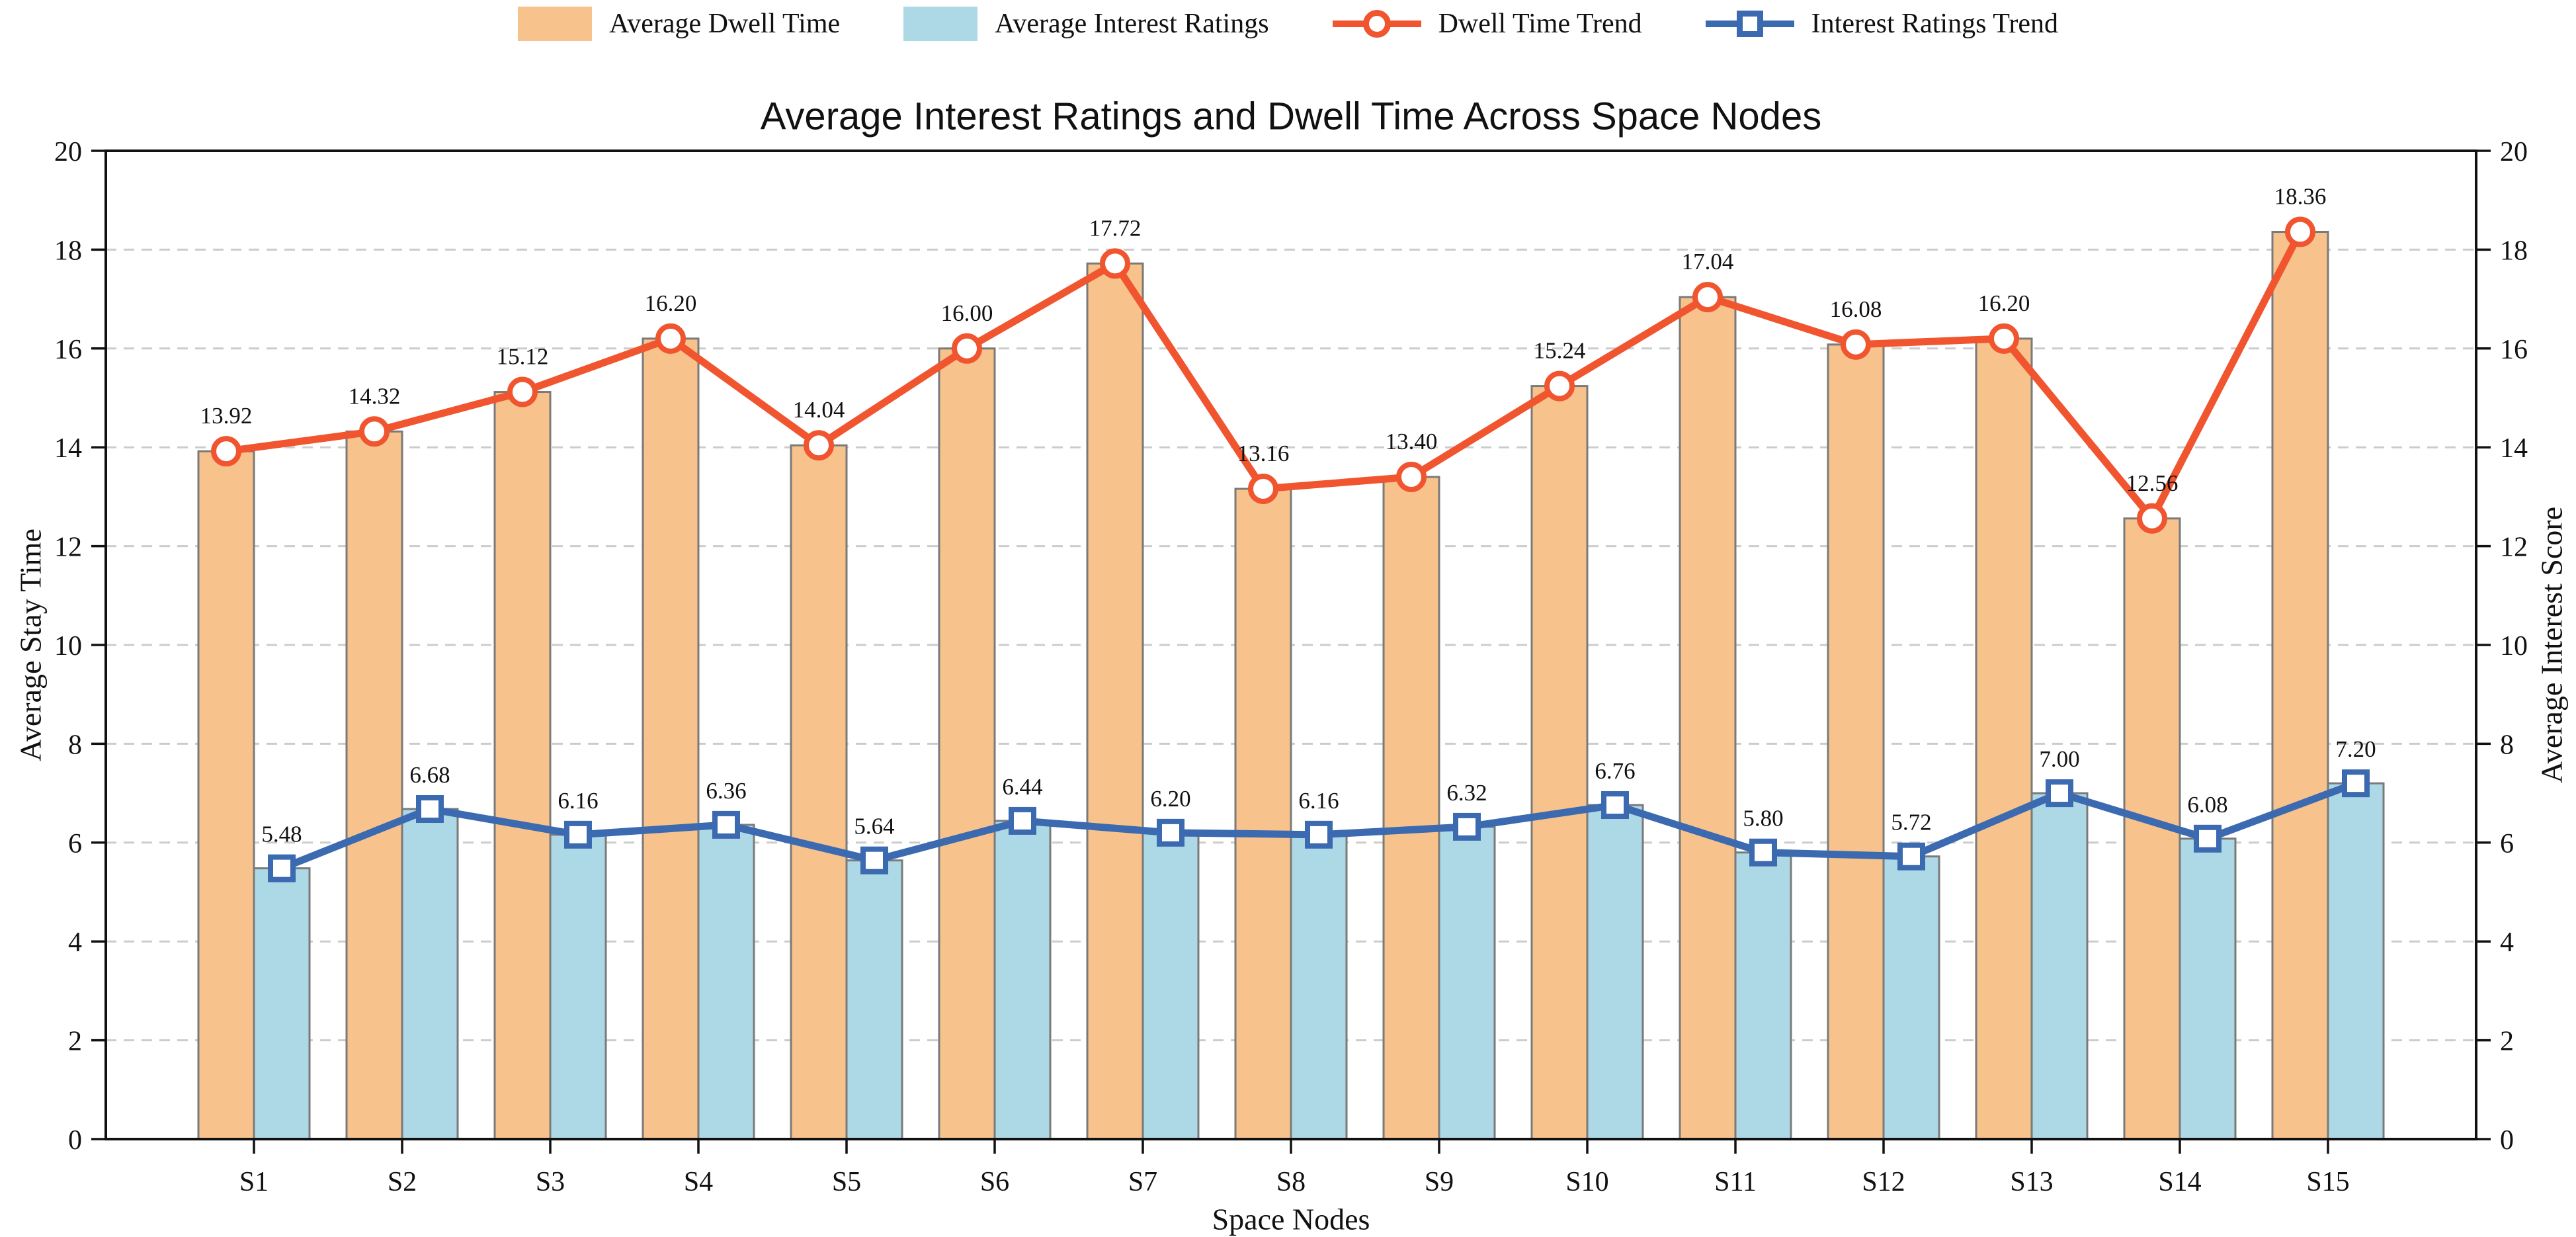  I want to click on value-label-interest-S12: 5.72, so click(1911, 823).